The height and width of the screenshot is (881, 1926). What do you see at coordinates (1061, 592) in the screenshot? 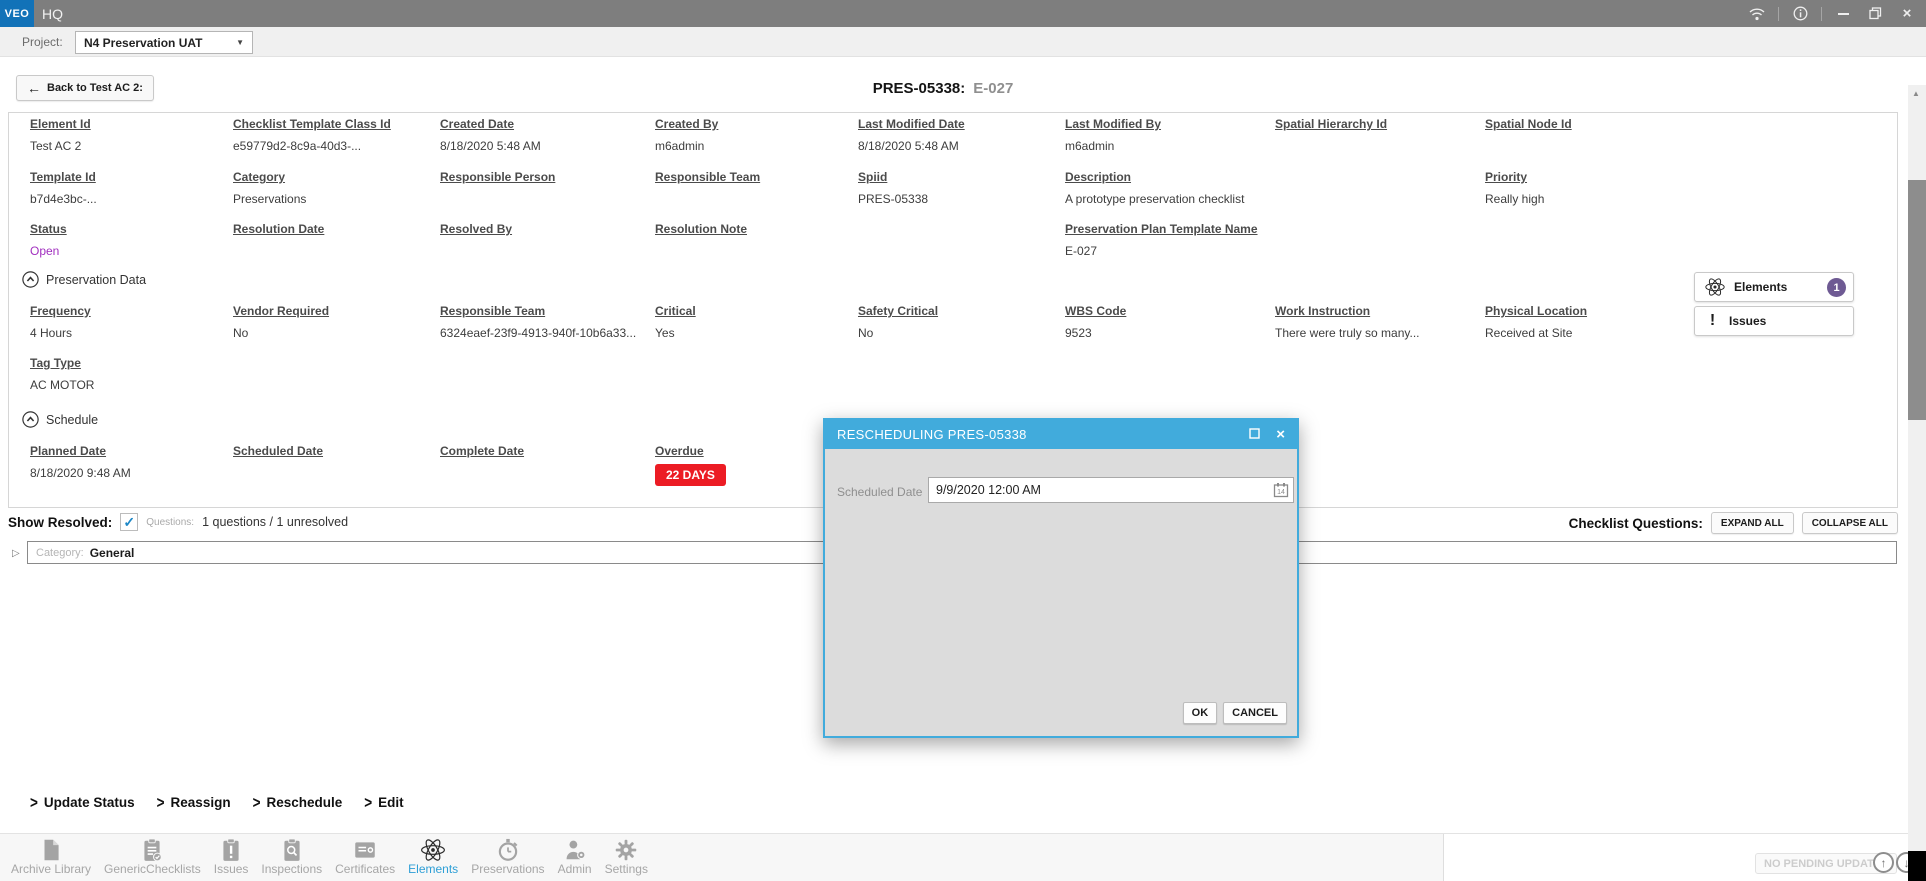
I see `dialog-body: Scheduled Date 14 OK CANCEL` at bounding box center [1061, 592].